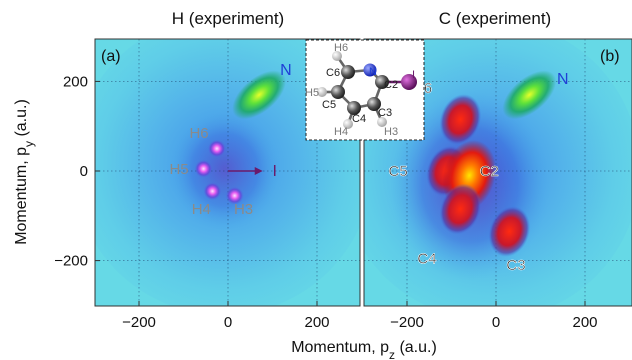 The width and height of the screenshot is (632, 360). I want to click on panel-a-label: (a), so click(111, 56).